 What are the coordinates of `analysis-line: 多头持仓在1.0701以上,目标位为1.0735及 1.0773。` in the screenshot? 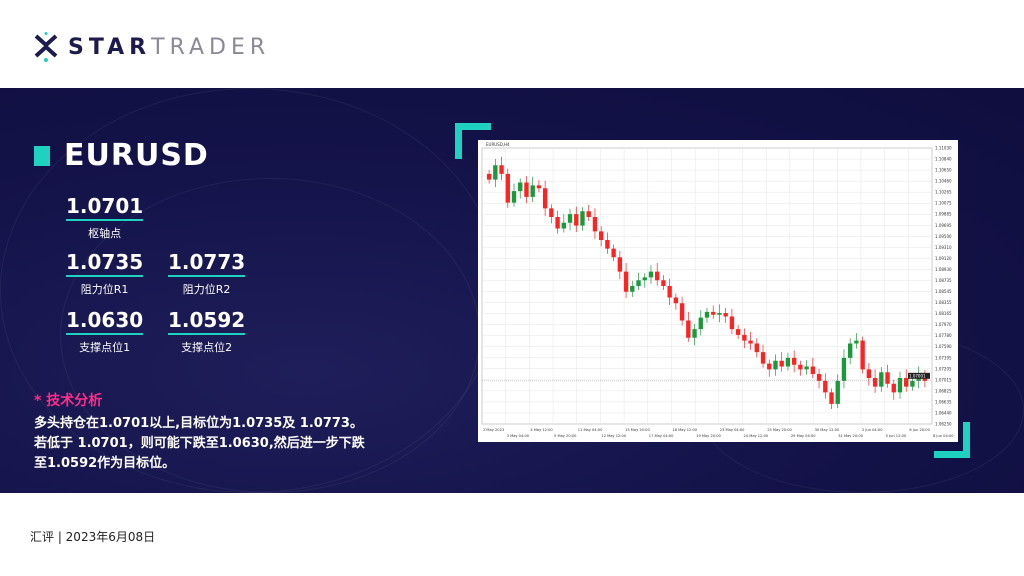 It's located at (198, 423).